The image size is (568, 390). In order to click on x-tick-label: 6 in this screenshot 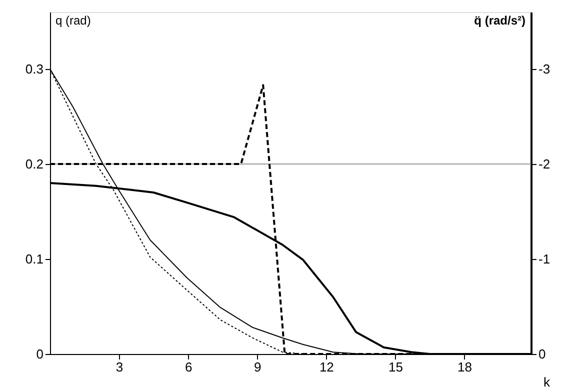, I will do `click(188, 367)`.